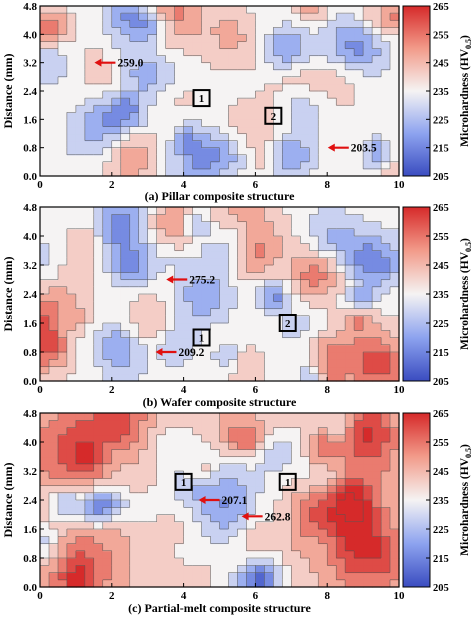 This screenshot has height=618, width=474. Describe the element at coordinates (441, 353) in the screenshot. I see `colorbar-tick-label: 215` at that location.